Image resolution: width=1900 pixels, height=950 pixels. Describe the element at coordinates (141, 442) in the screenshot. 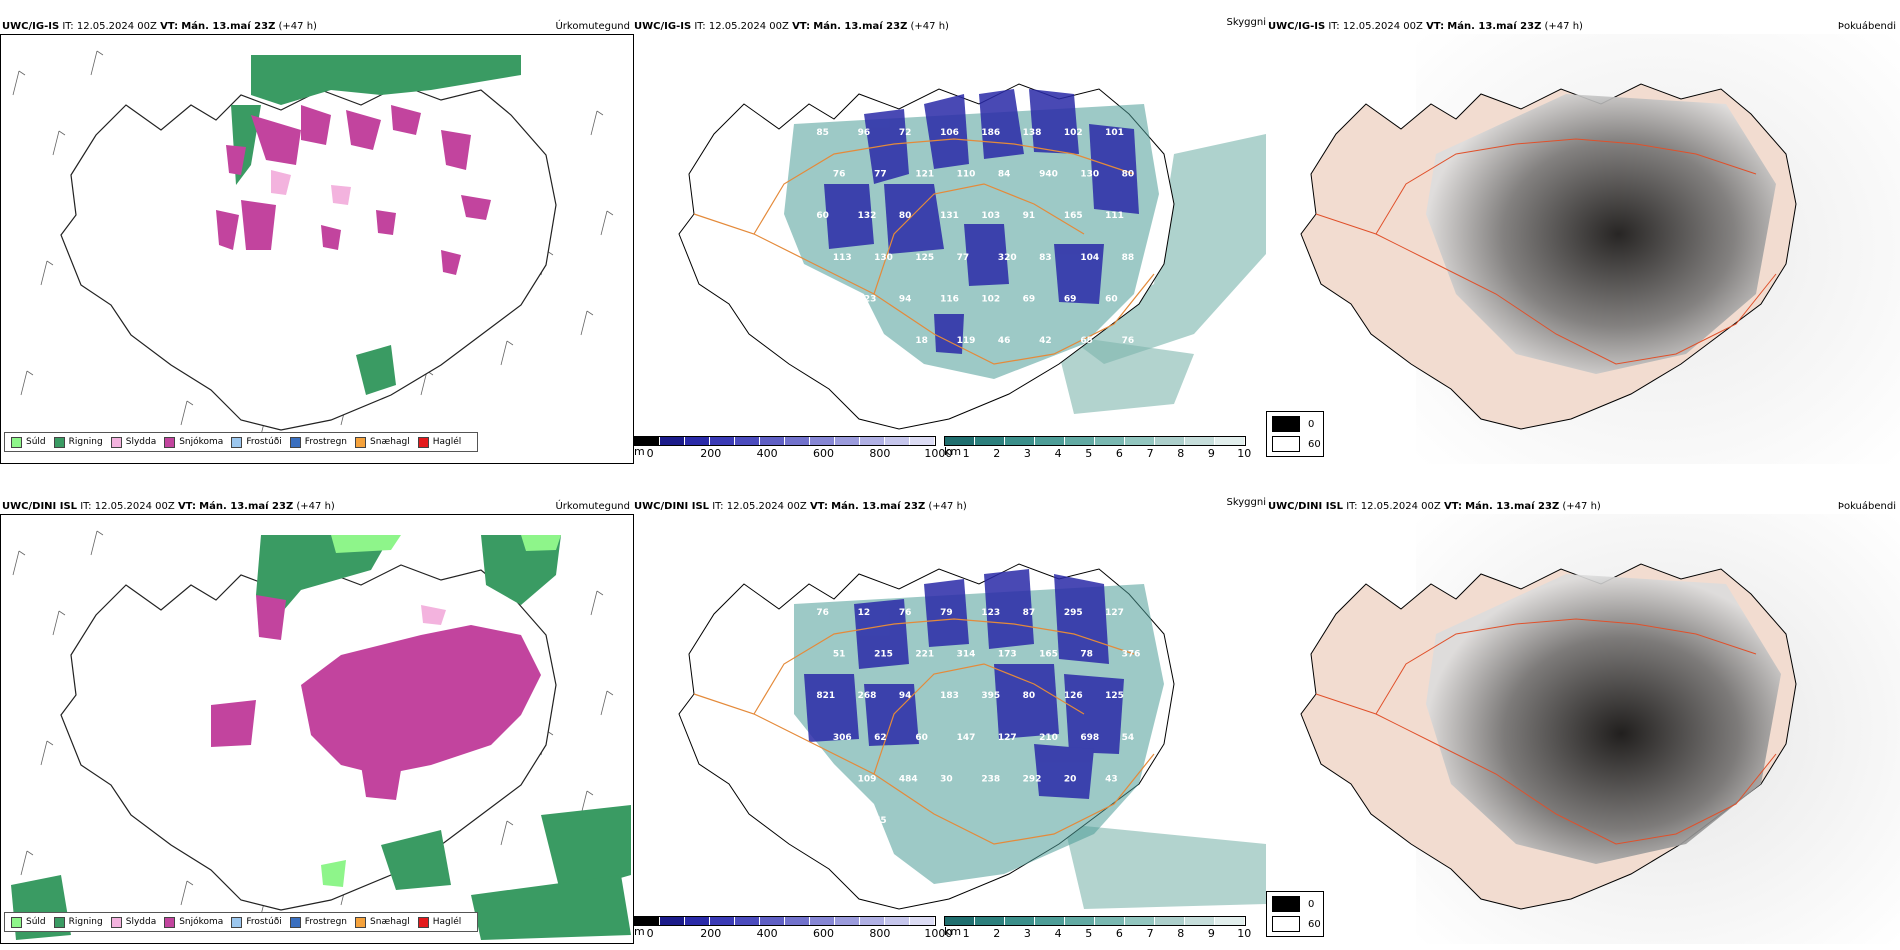

I see `legend-label: Slydda` at that location.